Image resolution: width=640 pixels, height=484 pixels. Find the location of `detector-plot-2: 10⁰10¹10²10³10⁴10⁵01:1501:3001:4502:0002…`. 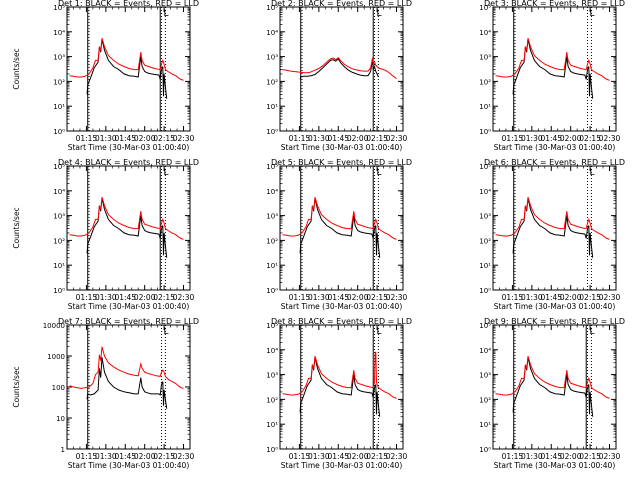

detector-plot-2: 10⁰10¹10²10³10⁴10⁵01:1501:3001:4502:0002… is located at coordinates (339, 76).